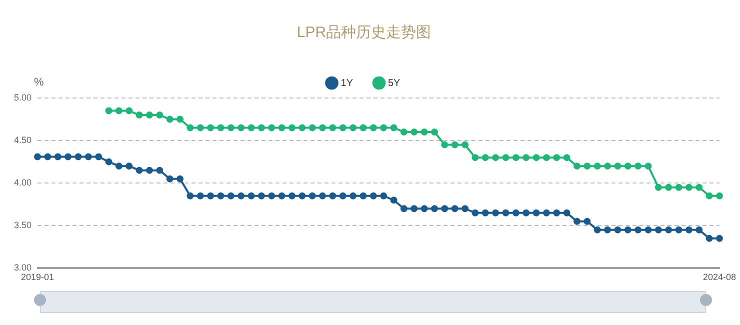 This screenshot has width=740, height=325. I want to click on x-tick-label: 2019-01, so click(37, 277).